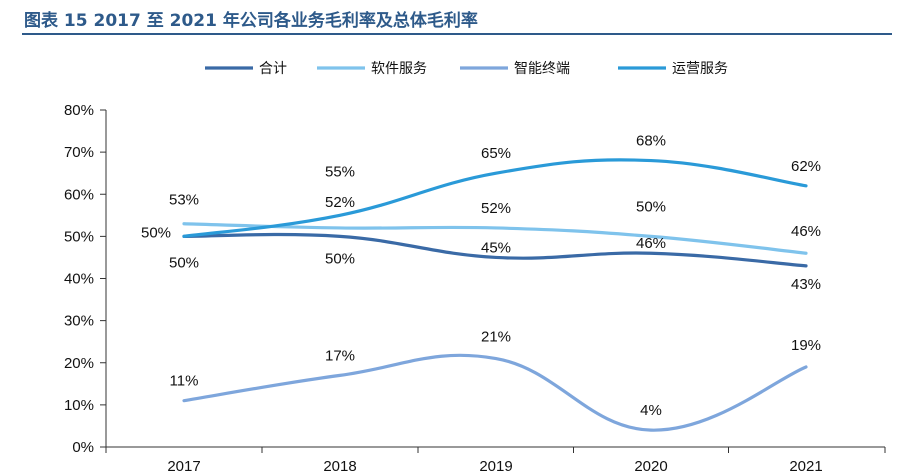 The width and height of the screenshot is (911, 476). I want to click on legend-label-total: 合计, so click(273, 69).